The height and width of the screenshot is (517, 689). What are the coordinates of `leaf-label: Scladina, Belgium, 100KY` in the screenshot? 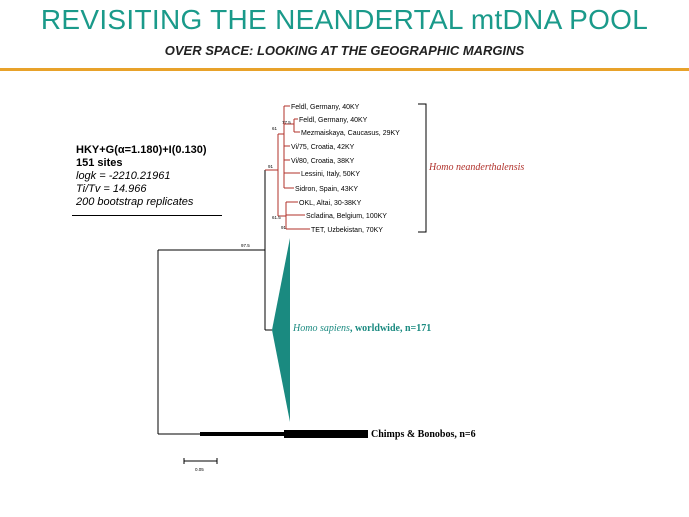 It's located at (346, 216).